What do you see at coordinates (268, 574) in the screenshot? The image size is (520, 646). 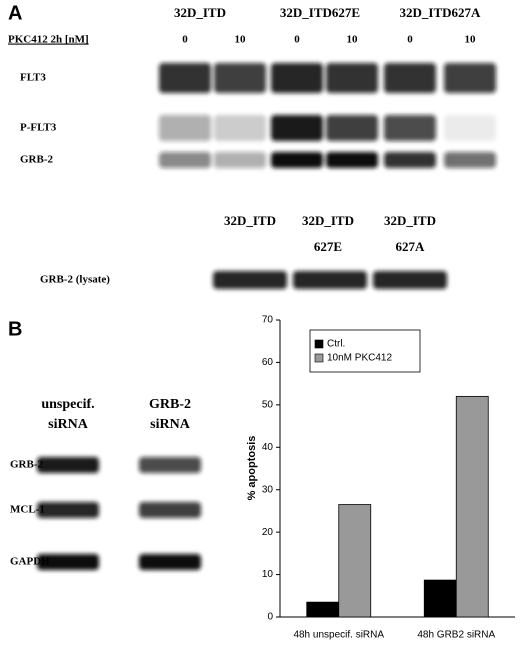 I see `y-tick-label: 10` at bounding box center [268, 574].